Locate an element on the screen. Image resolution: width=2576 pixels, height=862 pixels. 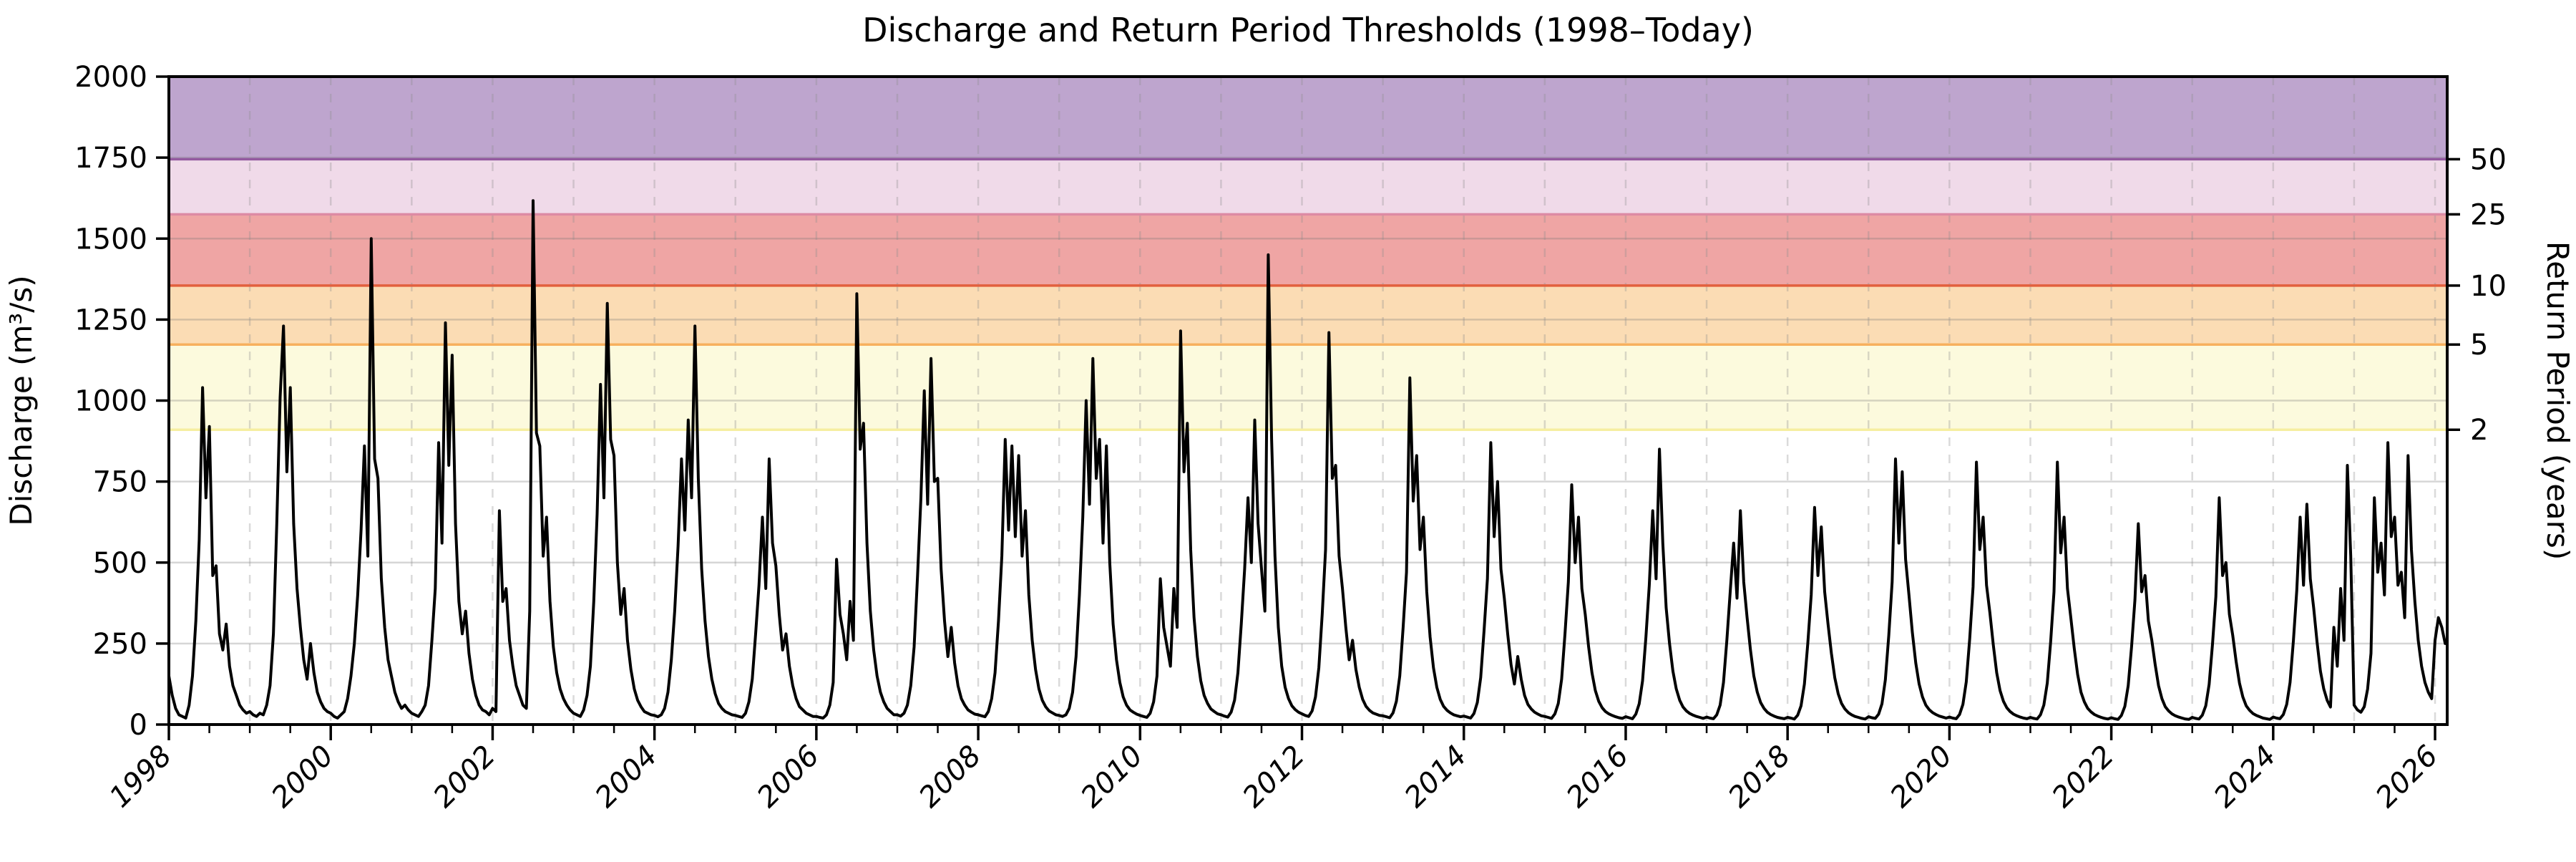
x-tick-label: 2026 is located at coordinates (2407, 777).